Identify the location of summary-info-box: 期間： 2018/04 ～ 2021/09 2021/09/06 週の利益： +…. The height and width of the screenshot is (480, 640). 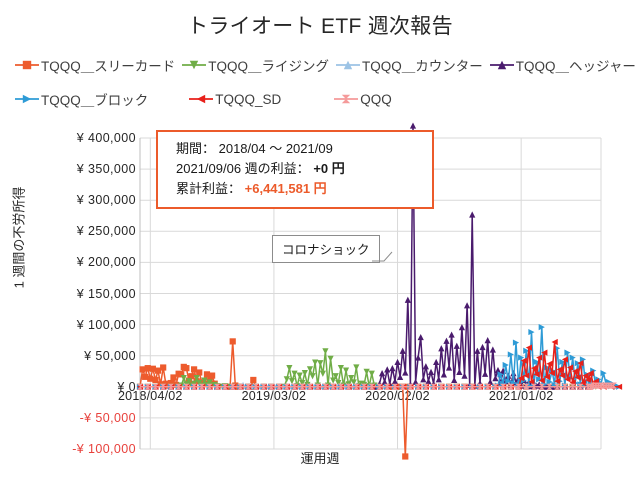
(295, 170).